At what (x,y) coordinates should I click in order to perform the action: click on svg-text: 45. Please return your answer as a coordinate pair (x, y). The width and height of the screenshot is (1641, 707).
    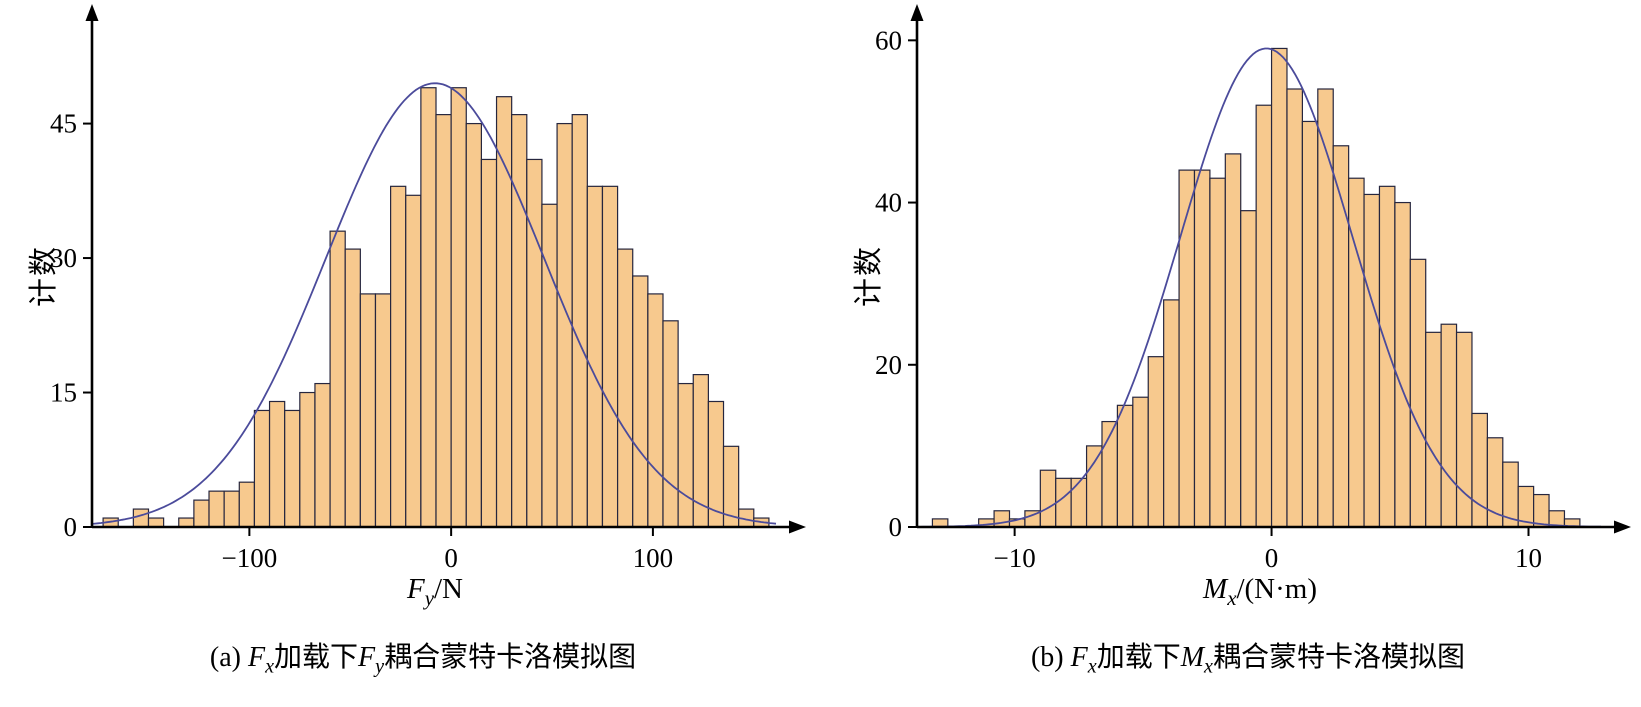
    Looking at the image, I should click on (63, 124).